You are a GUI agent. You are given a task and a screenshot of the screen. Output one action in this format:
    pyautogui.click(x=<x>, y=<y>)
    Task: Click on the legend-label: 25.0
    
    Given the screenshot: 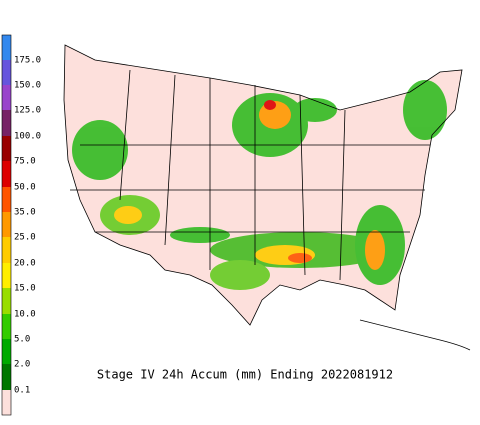 What is the action you would take?
    pyautogui.click(x=25, y=238)
    